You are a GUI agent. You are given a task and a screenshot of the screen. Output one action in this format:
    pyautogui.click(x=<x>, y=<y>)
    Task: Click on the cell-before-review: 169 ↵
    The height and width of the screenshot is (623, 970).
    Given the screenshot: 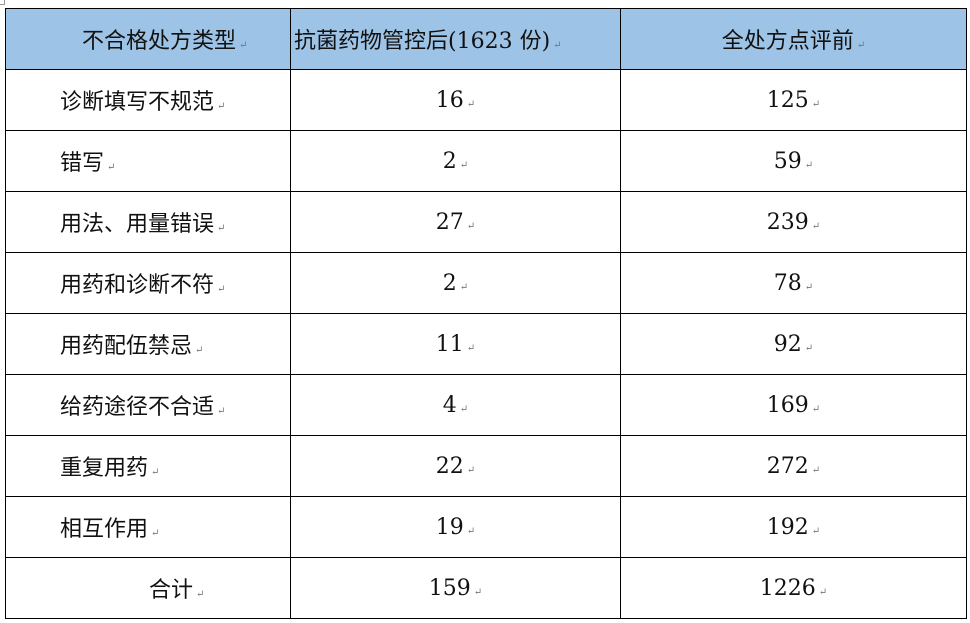 What is the action you would take?
    pyautogui.click(x=793, y=405)
    